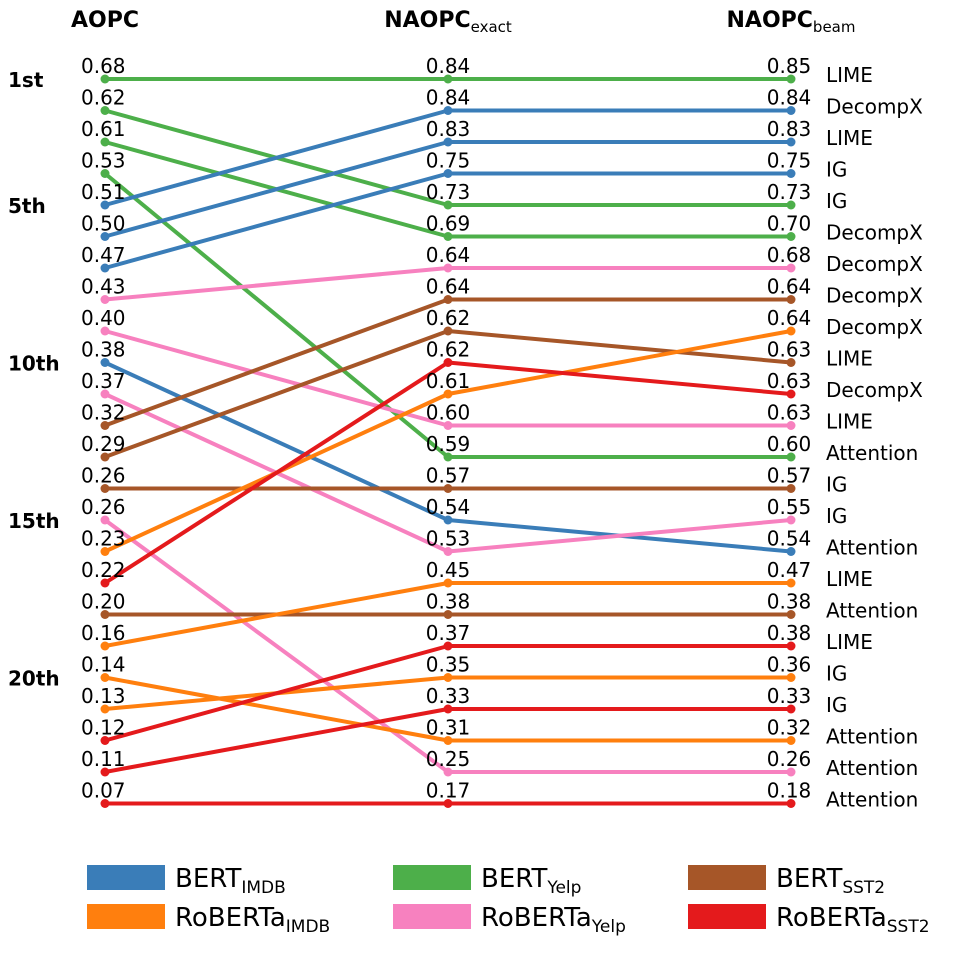  I want to click on value-label: 0.40, so click(103, 318).